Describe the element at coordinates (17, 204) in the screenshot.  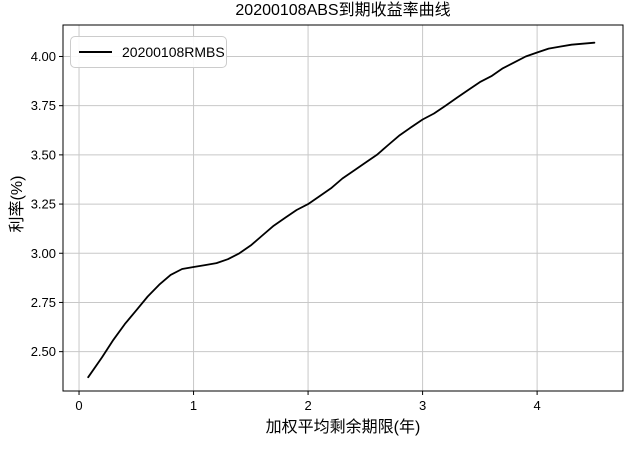
I see `y-axis-label: 利率(%)` at that location.